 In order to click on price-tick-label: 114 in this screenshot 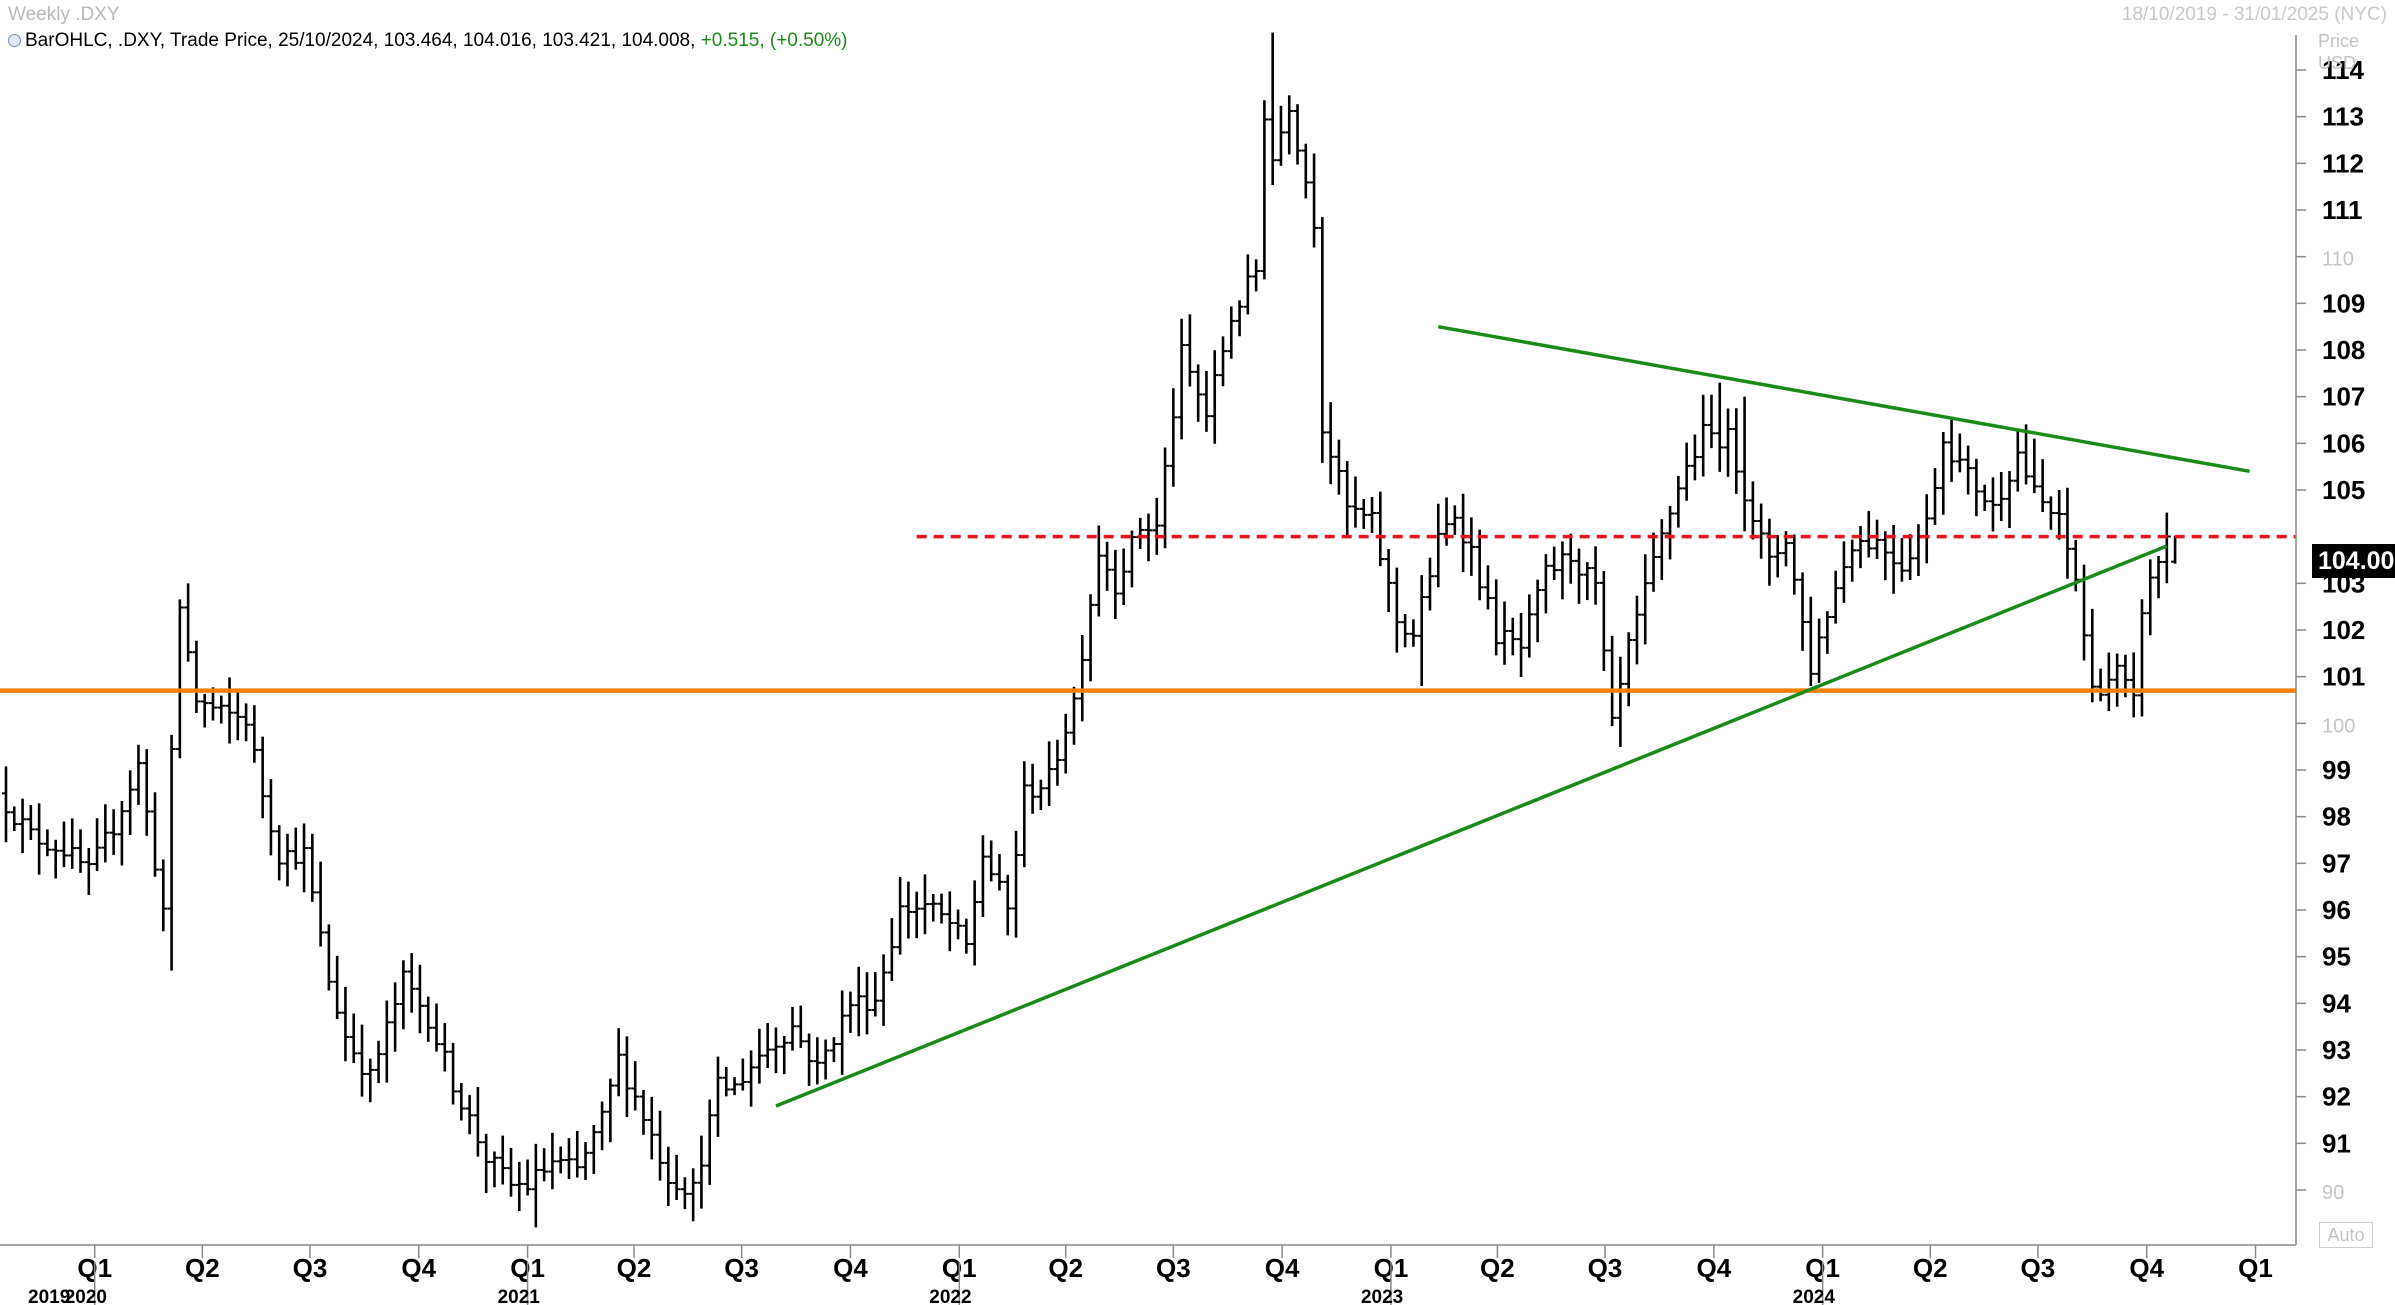, I will do `click(2343, 70)`.